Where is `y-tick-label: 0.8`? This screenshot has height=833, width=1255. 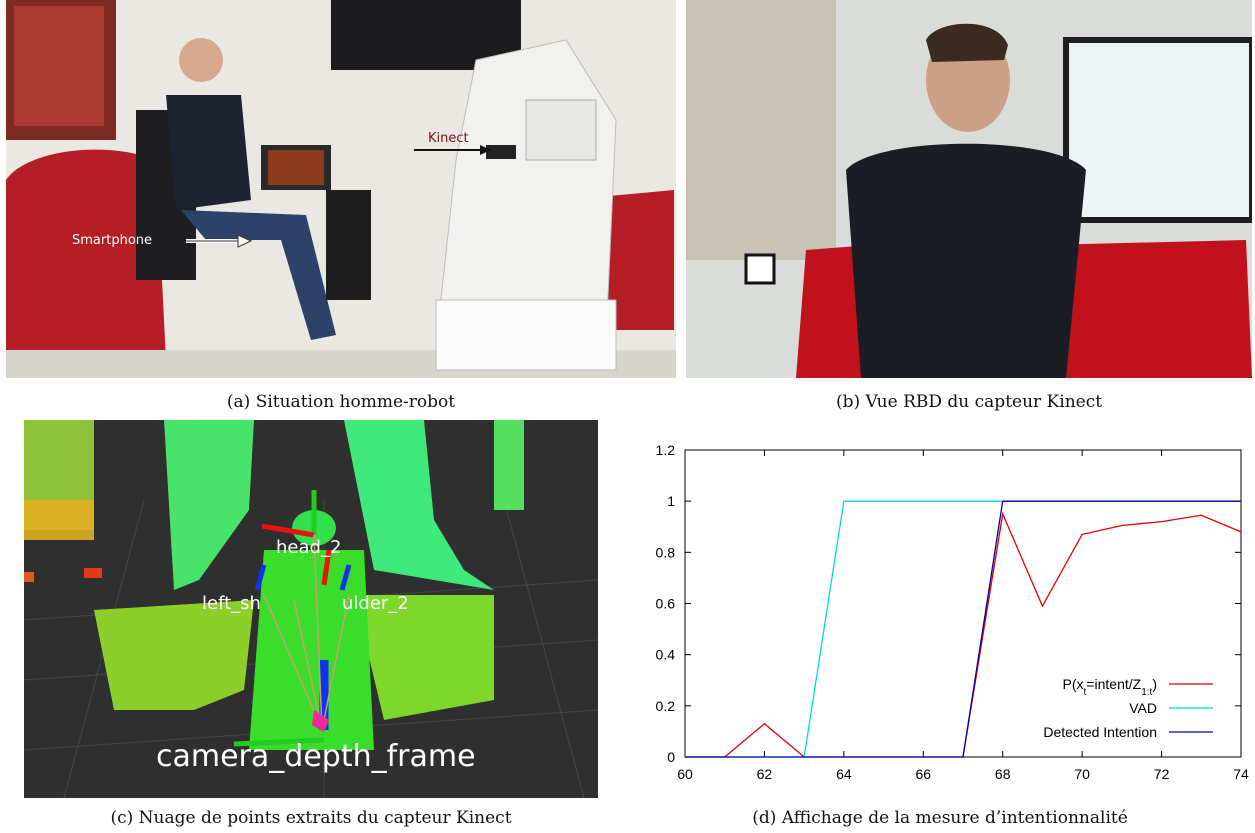 y-tick-label: 0.8 is located at coordinates (666, 552).